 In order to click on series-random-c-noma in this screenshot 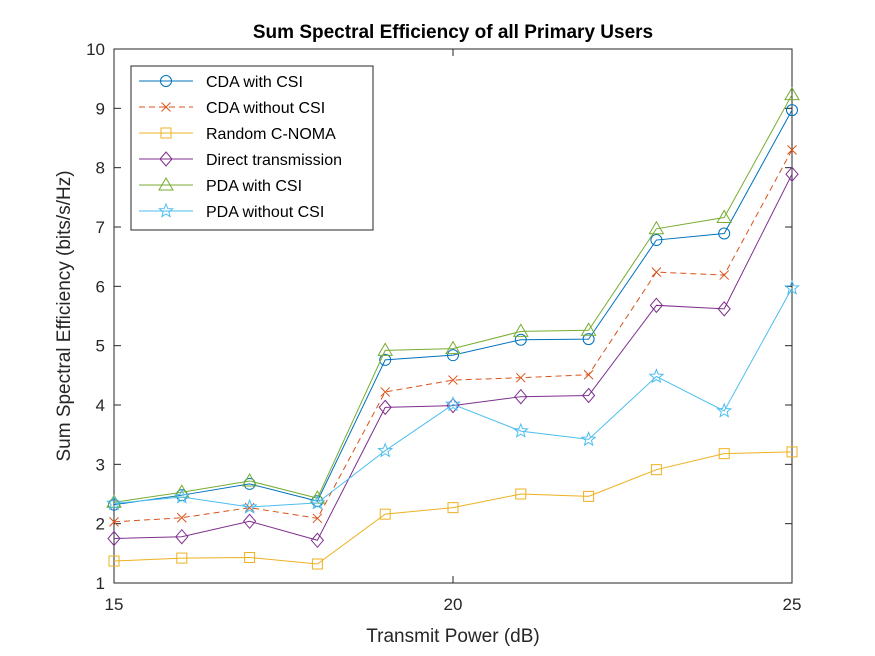, I will do `click(453, 508)`.